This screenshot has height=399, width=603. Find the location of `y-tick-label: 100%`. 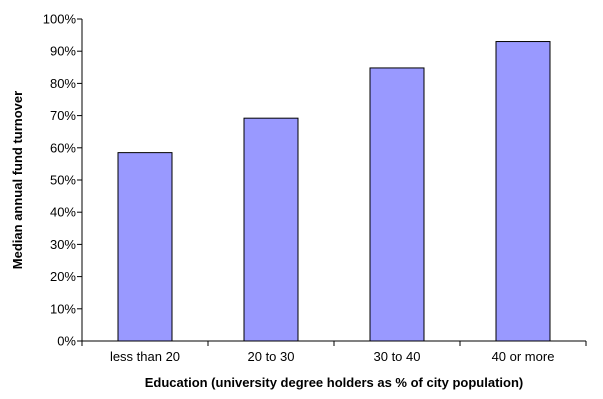

y-tick-label: 100% is located at coordinates (60, 19).